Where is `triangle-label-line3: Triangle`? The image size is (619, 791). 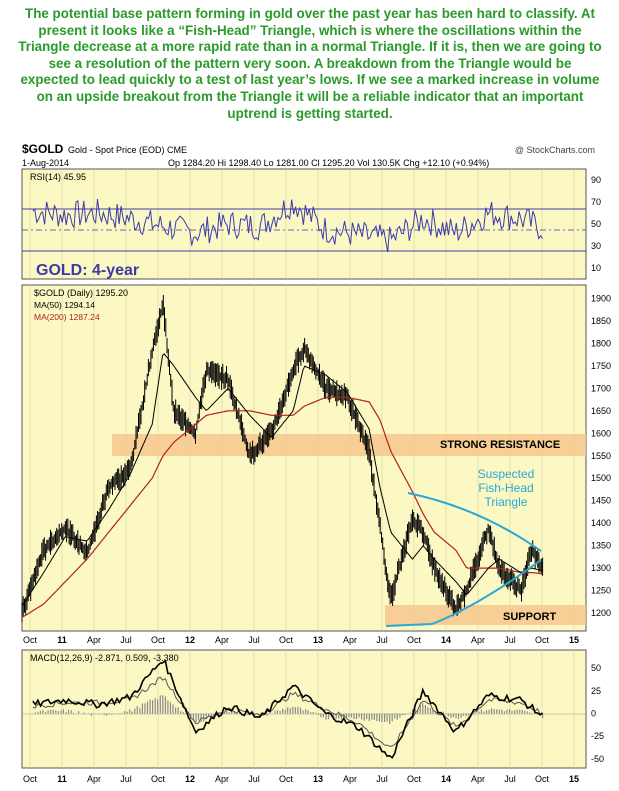 triangle-label-line3: Triangle is located at coordinates (506, 502).